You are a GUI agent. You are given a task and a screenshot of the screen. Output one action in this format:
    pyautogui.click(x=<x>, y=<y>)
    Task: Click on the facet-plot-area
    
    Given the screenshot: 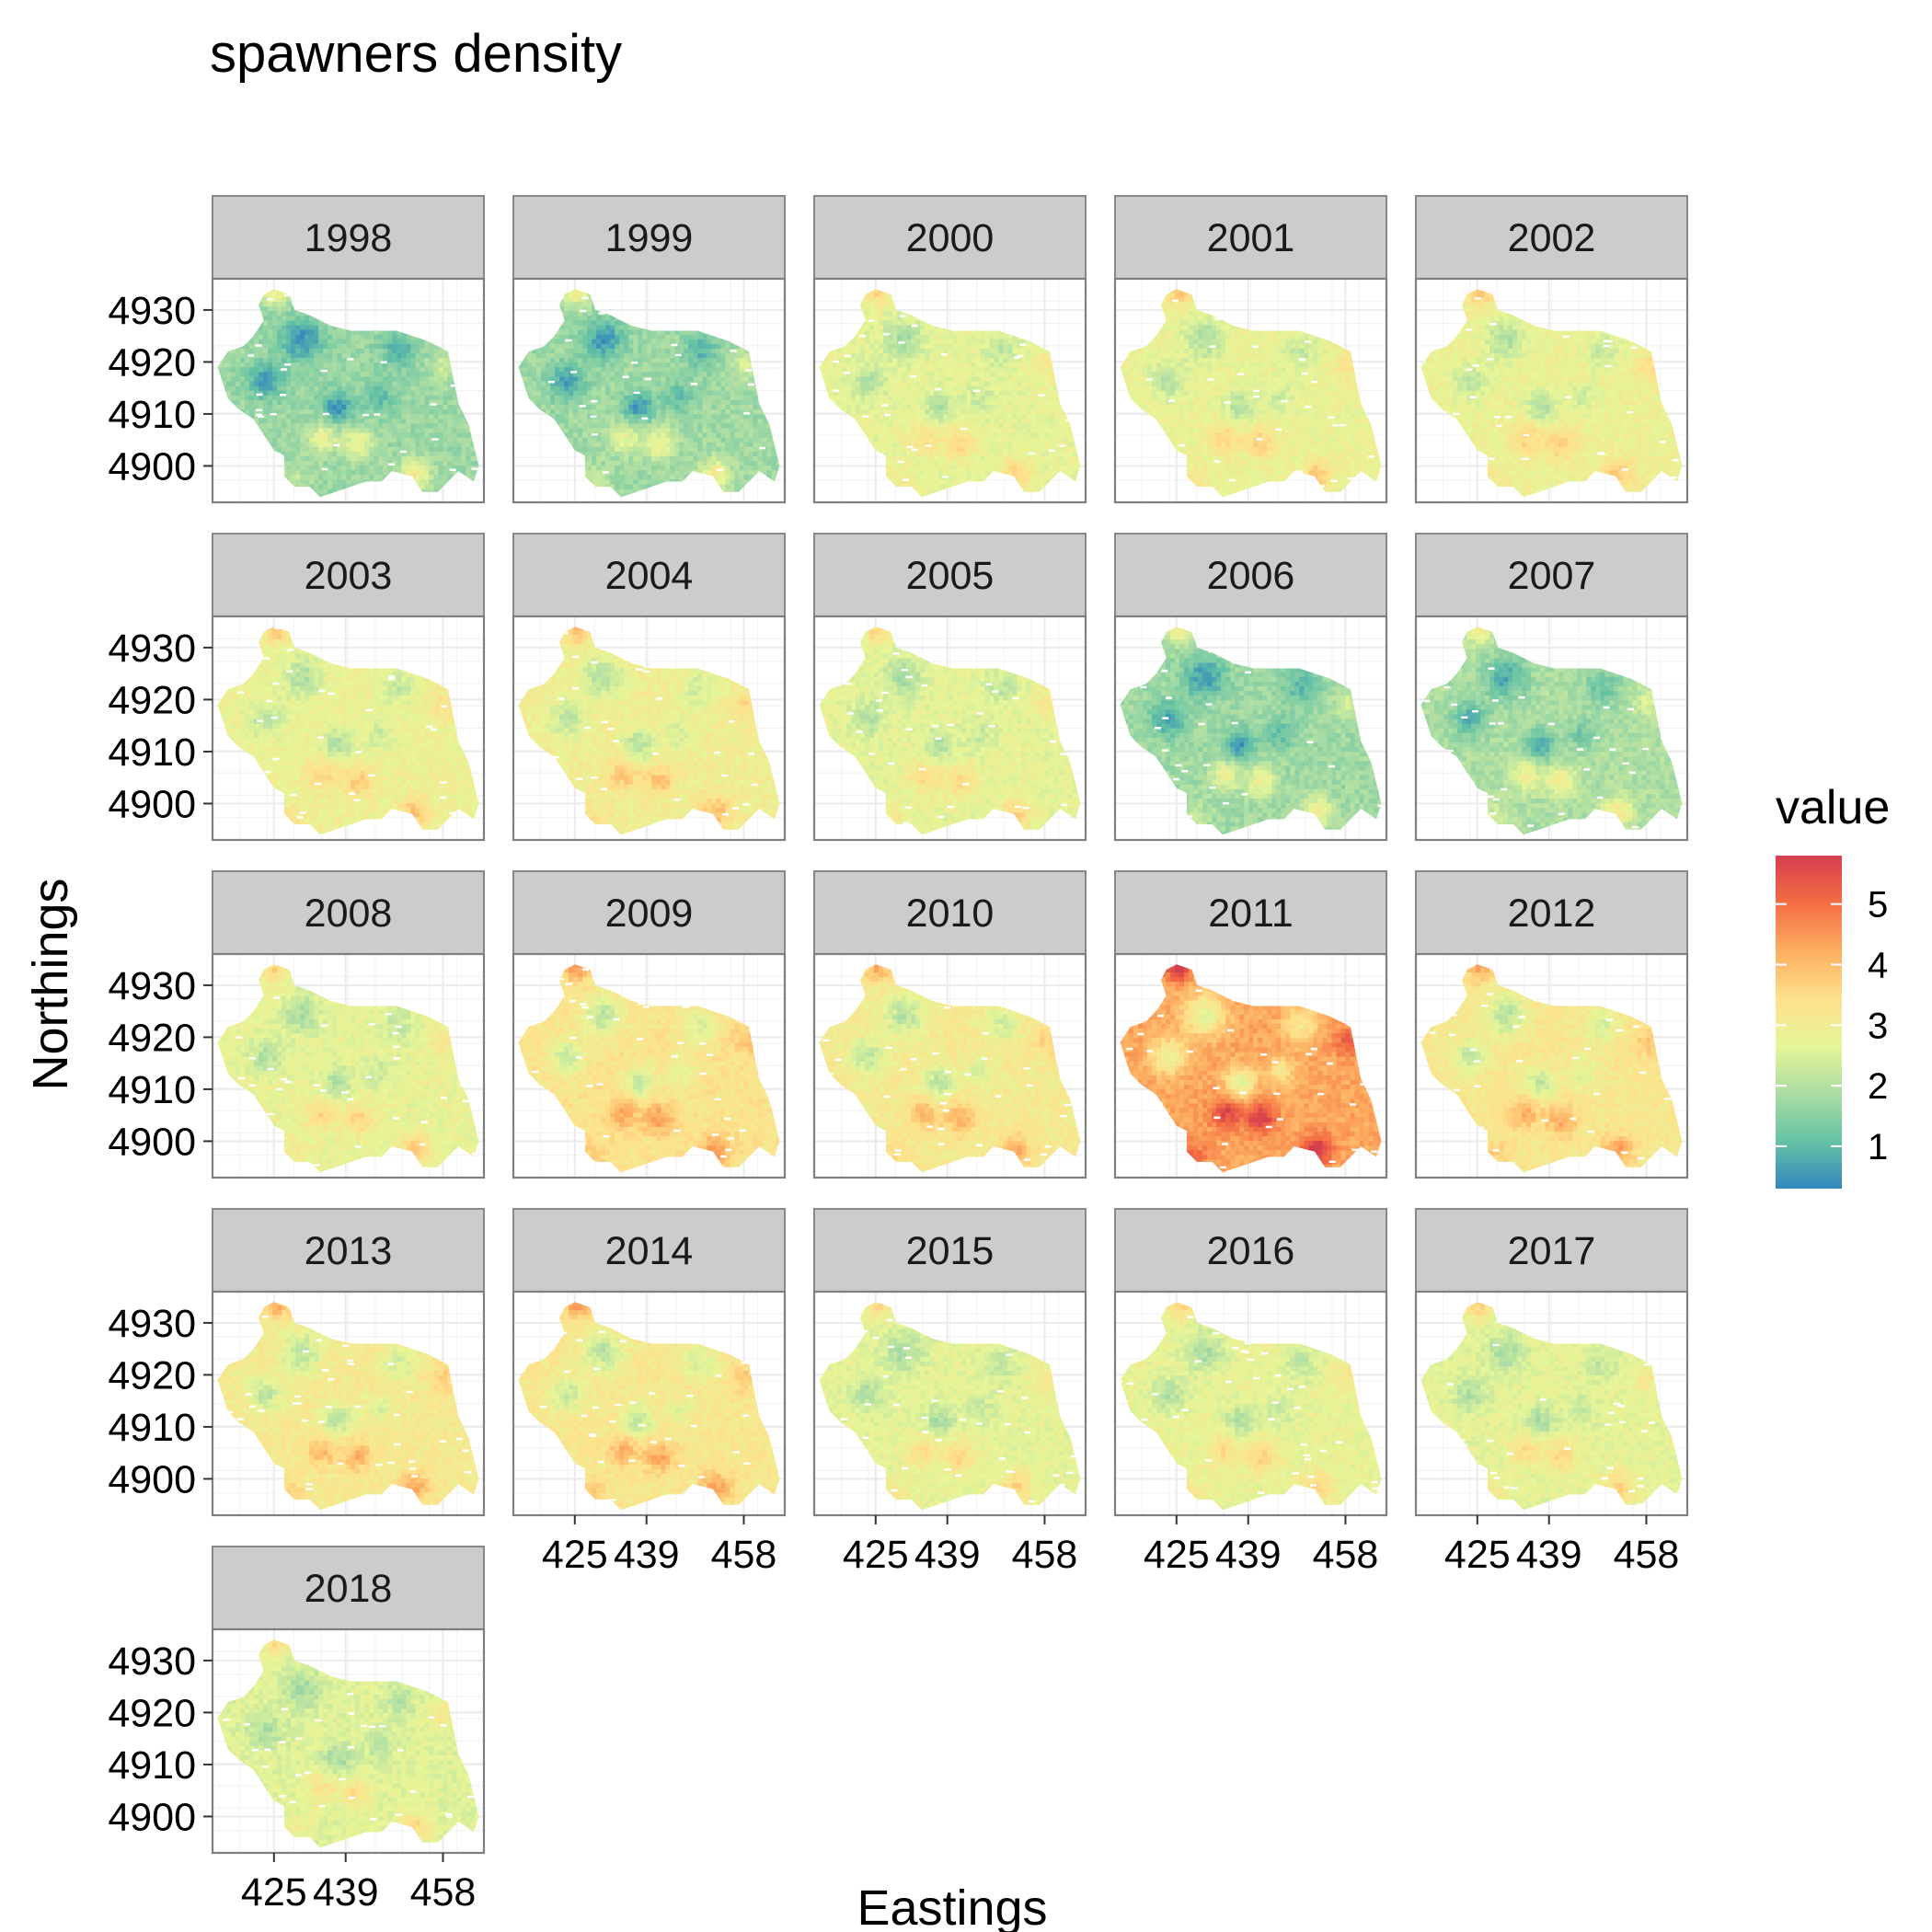 What is the action you would take?
    pyautogui.click(x=649, y=390)
    